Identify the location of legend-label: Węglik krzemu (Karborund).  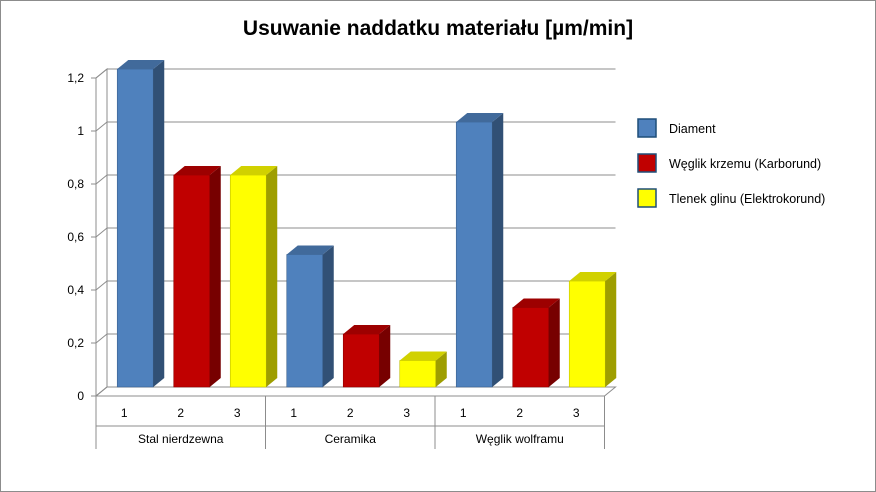
(745, 164).